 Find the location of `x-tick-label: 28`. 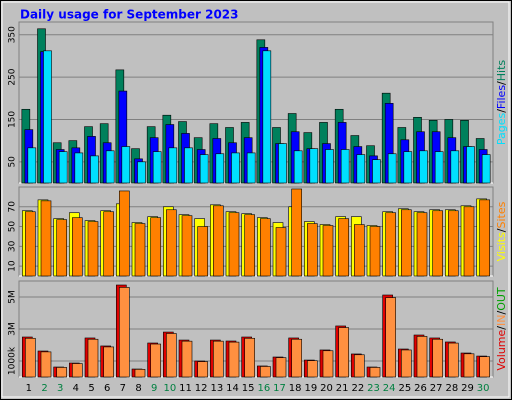

x-tick-label: 28 is located at coordinates (451, 388).